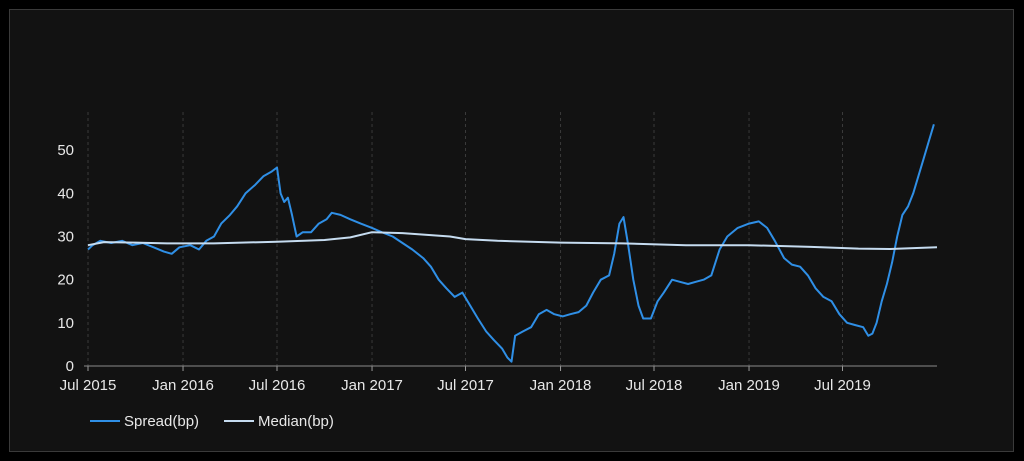 Image resolution: width=1024 pixels, height=461 pixels. Describe the element at coordinates (65, 237) in the screenshot. I see `y-tick-label: 30` at that location.